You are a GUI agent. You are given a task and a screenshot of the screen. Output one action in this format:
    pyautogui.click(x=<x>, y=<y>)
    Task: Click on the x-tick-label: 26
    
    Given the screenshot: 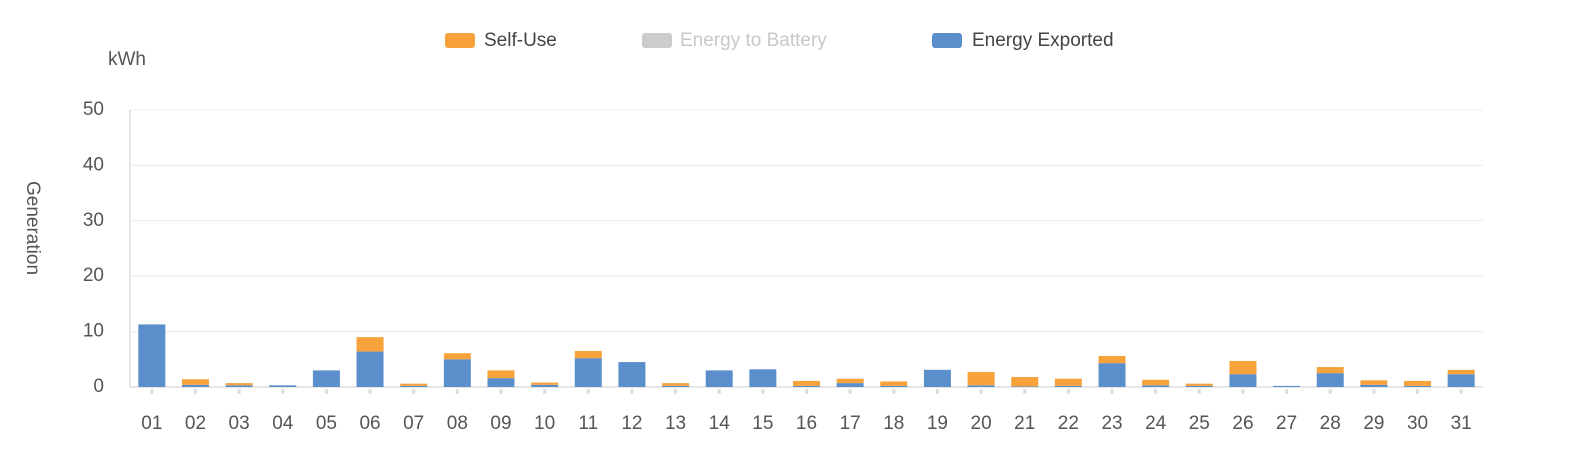 What is the action you would take?
    pyautogui.click(x=1242, y=423)
    